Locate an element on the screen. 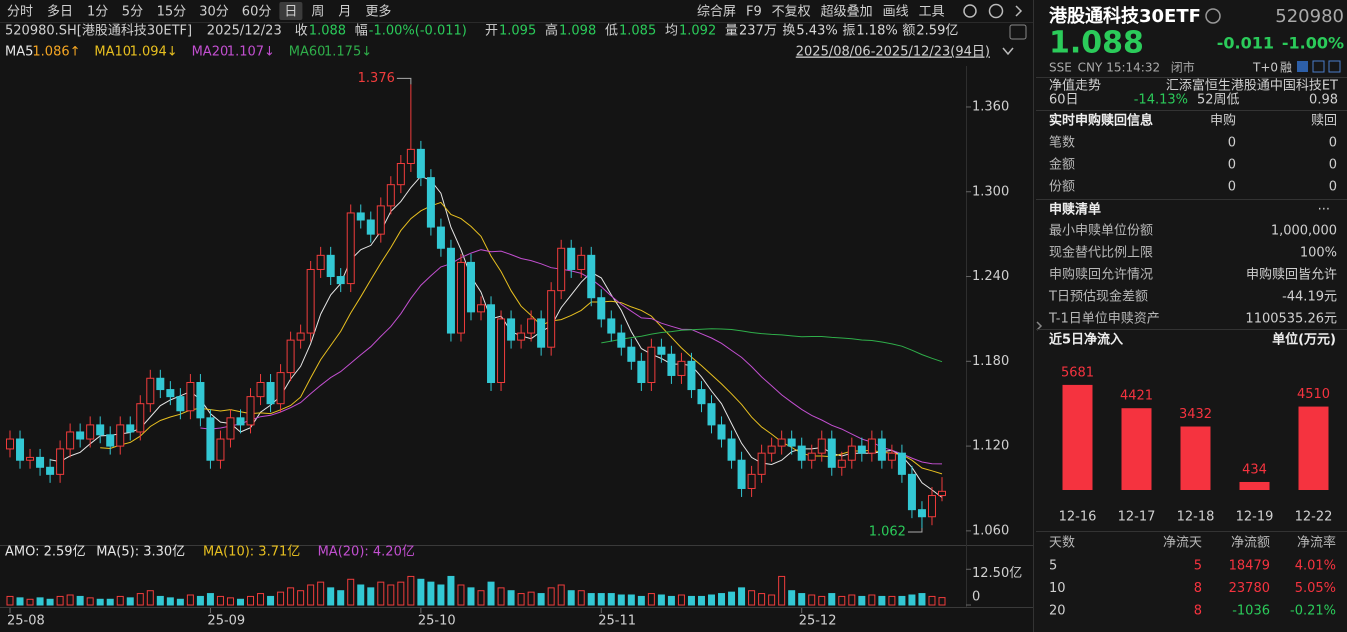 This screenshot has width=1347, height=632. help-icon is located at coordinates (996, 11).